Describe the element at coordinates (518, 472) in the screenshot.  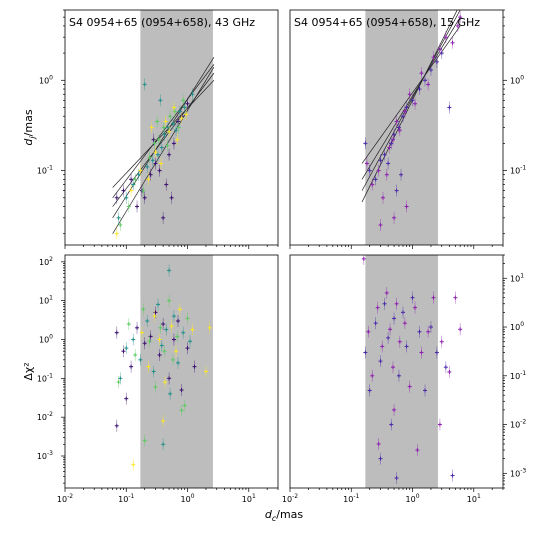
I see `y-tick-label: 10⁻³` at that location.